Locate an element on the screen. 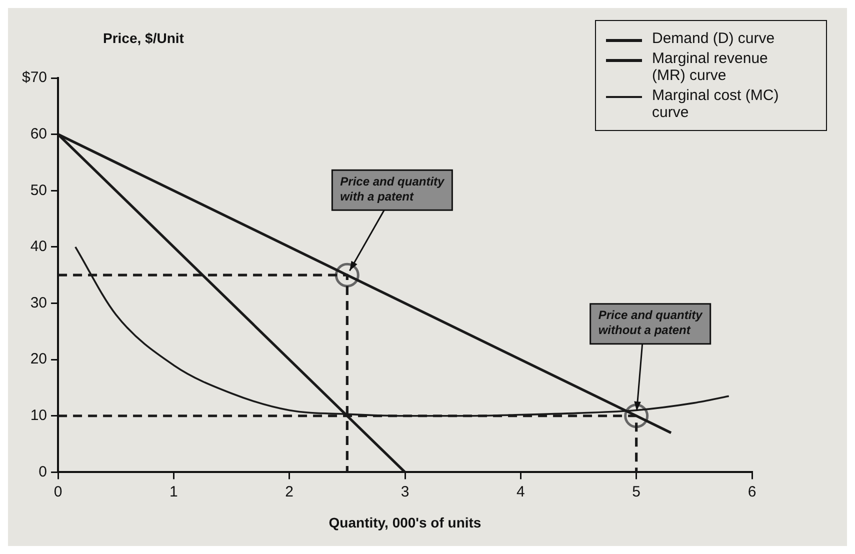 The image size is (855, 554). annotation: Price and quantity without a patent is located at coordinates (651, 323).